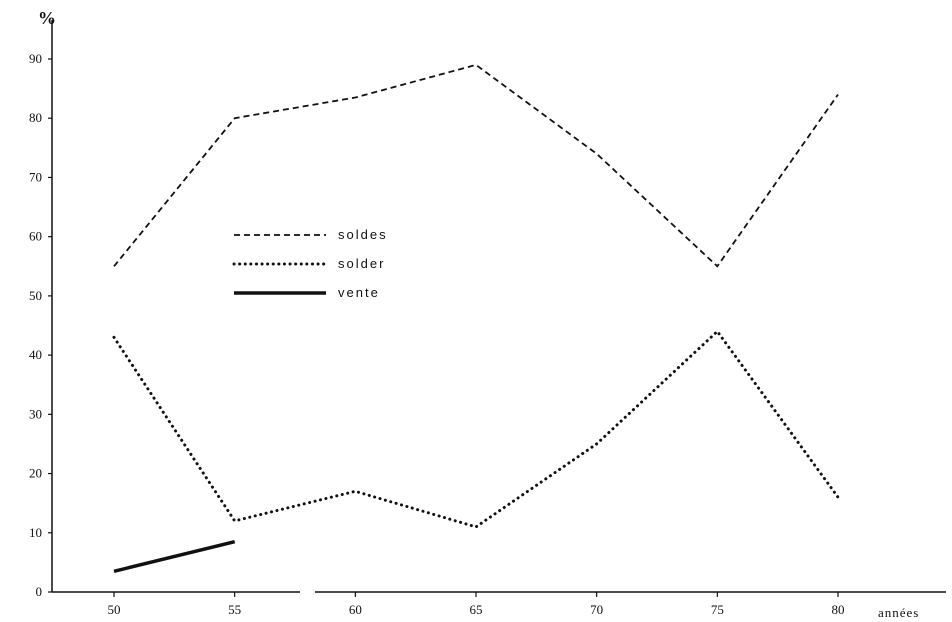 This screenshot has width=952, height=622. What do you see at coordinates (47, 18) in the screenshot?
I see `y-axis-unit-label: %` at bounding box center [47, 18].